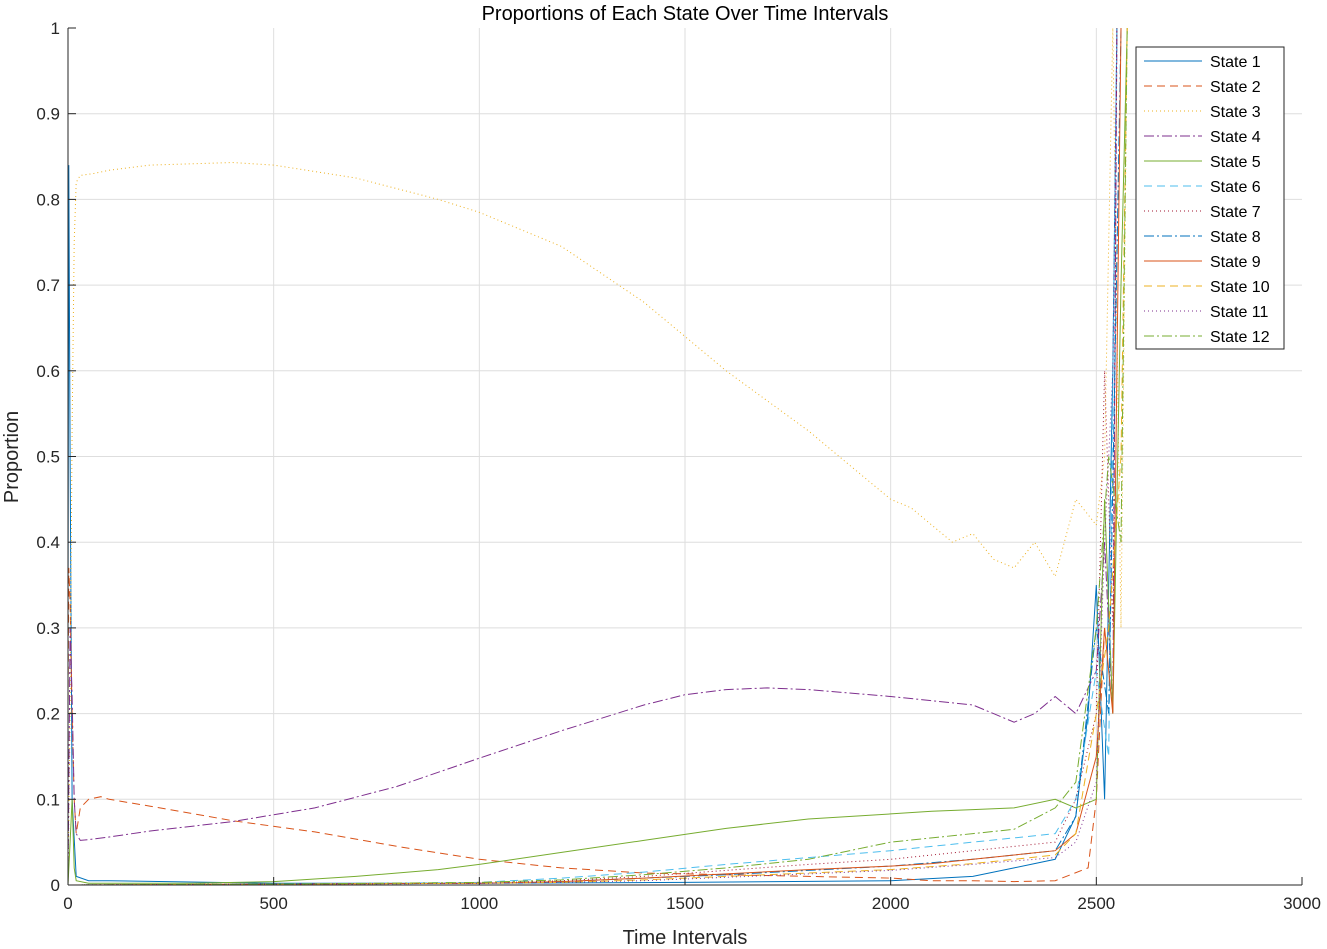  I want to click on legend-label: State 9, so click(1235, 262).